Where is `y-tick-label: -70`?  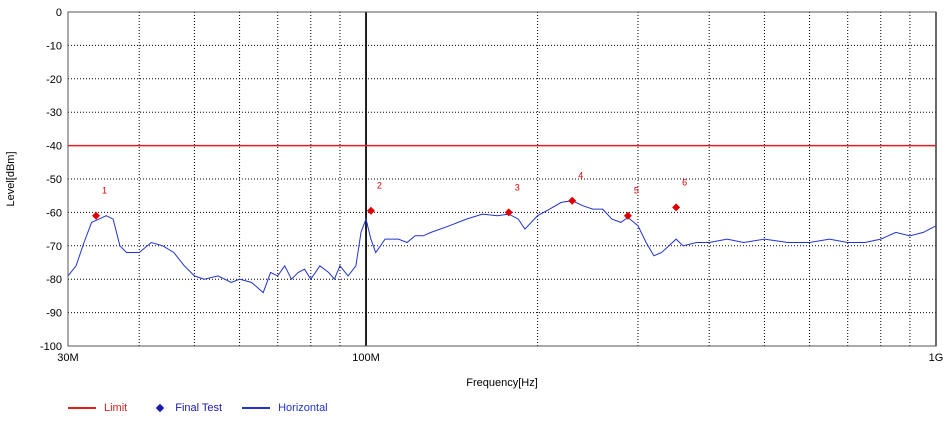 y-tick-label: -70 is located at coordinates (54, 247).